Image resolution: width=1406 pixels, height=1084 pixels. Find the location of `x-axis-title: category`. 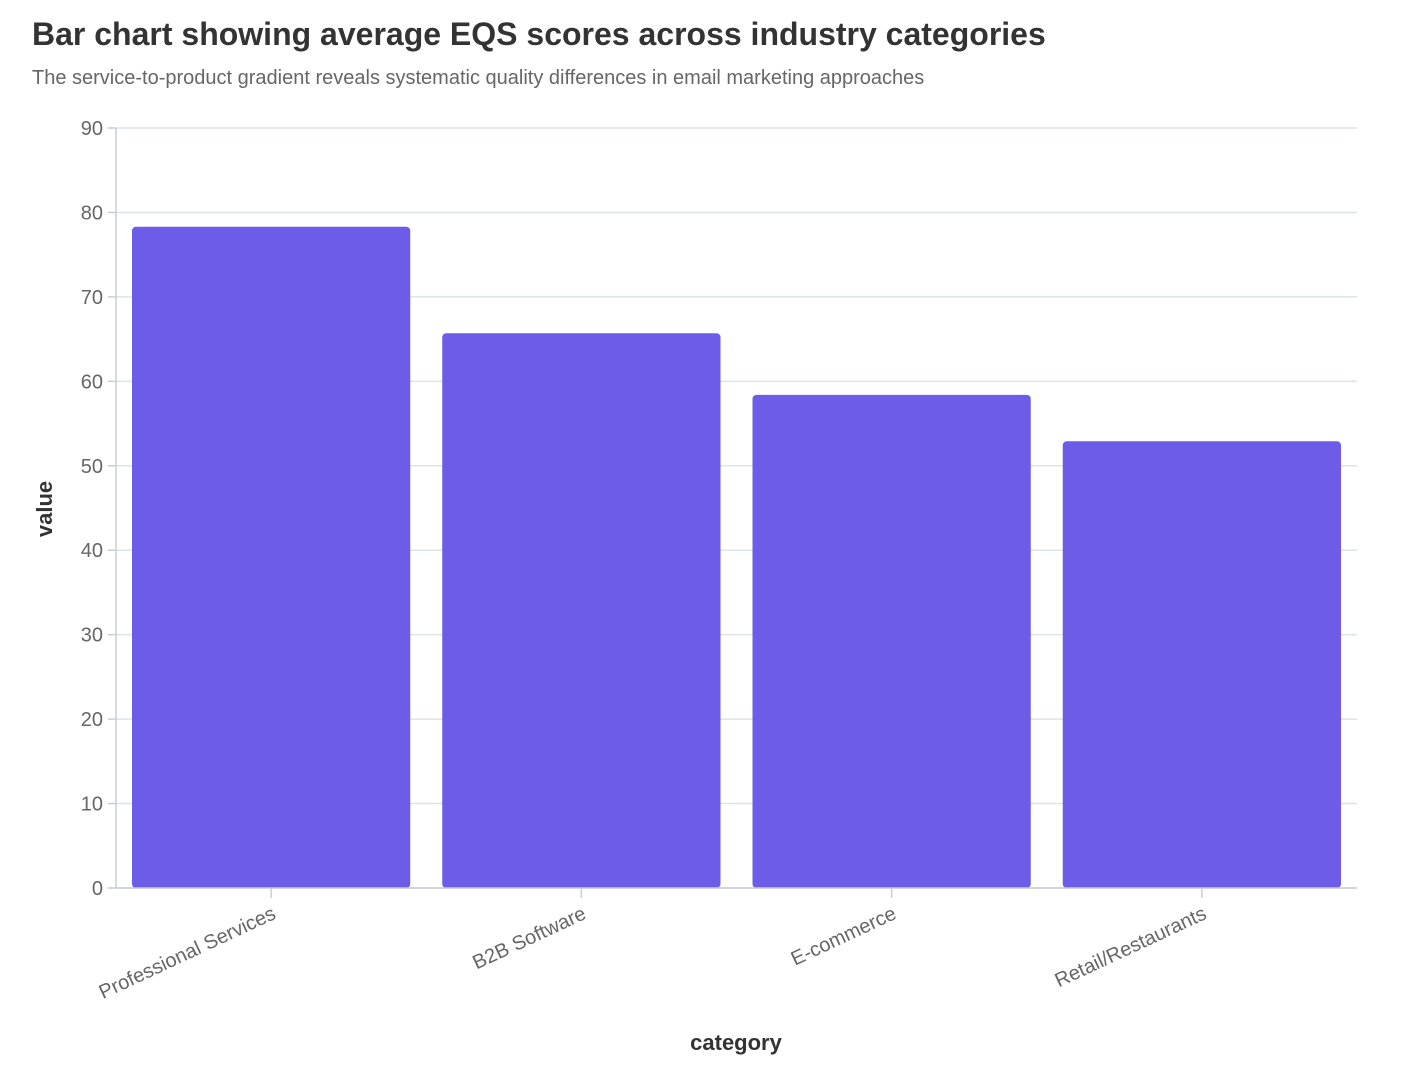

x-axis-title: category is located at coordinates (736, 1042).